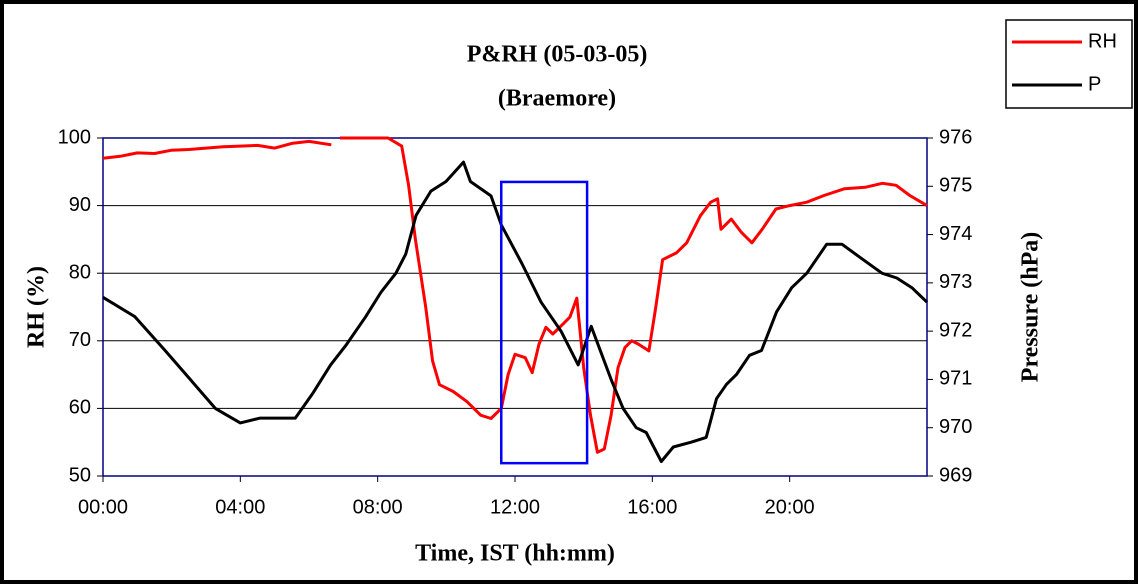 Image resolution: width=1138 pixels, height=584 pixels. I want to click on y2-tick-label: 973, so click(955, 282).